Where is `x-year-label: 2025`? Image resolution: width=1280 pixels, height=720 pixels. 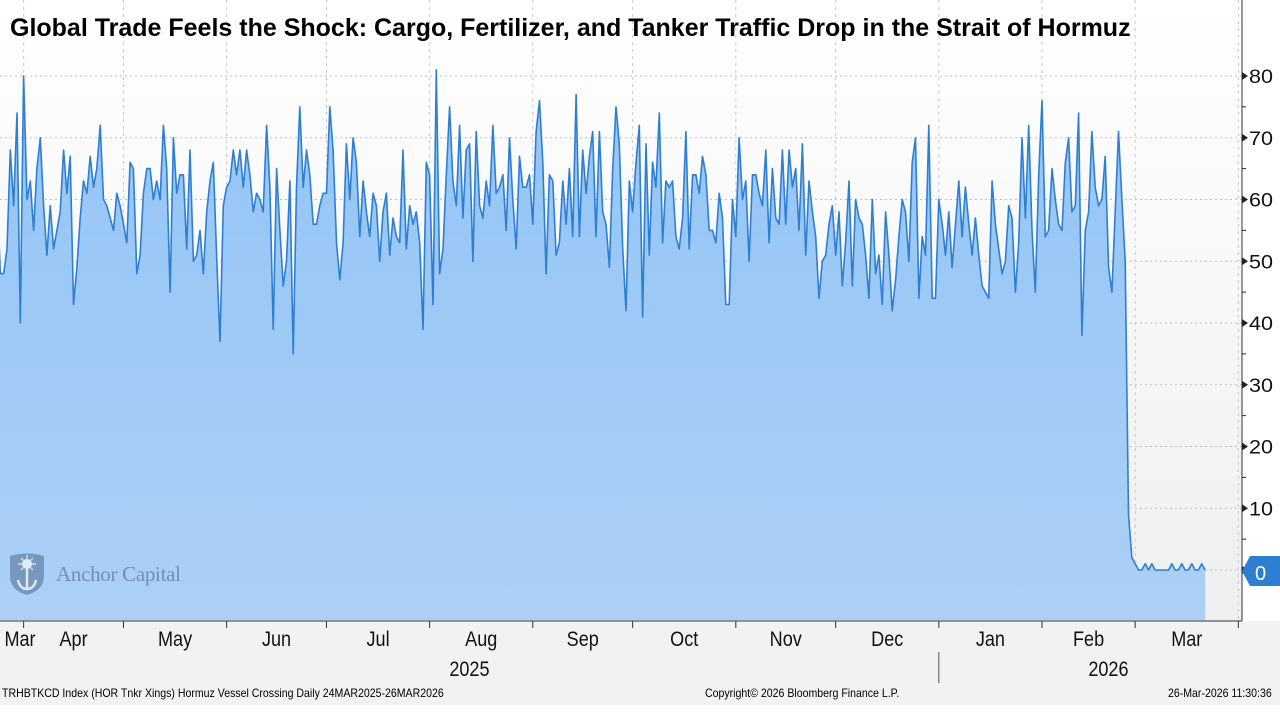 x-year-label: 2025 is located at coordinates (469, 670).